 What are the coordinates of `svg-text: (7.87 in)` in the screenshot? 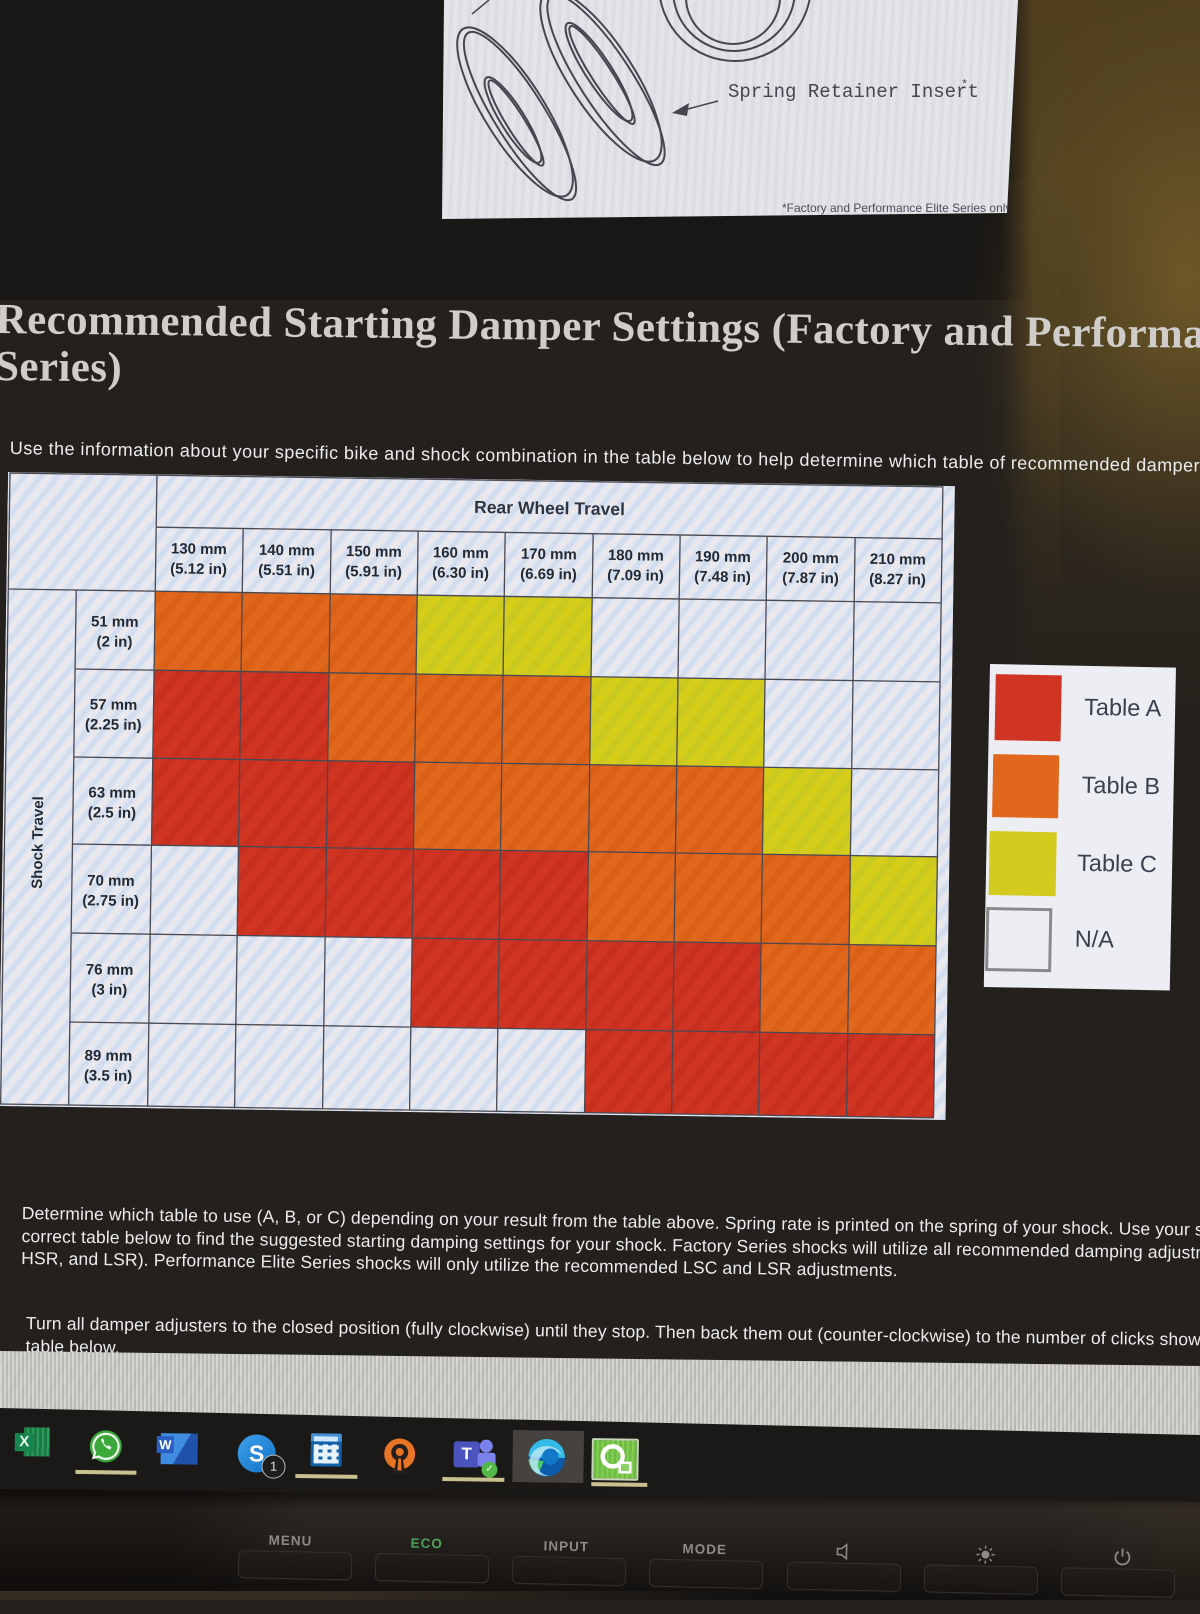 It's located at (810, 578).